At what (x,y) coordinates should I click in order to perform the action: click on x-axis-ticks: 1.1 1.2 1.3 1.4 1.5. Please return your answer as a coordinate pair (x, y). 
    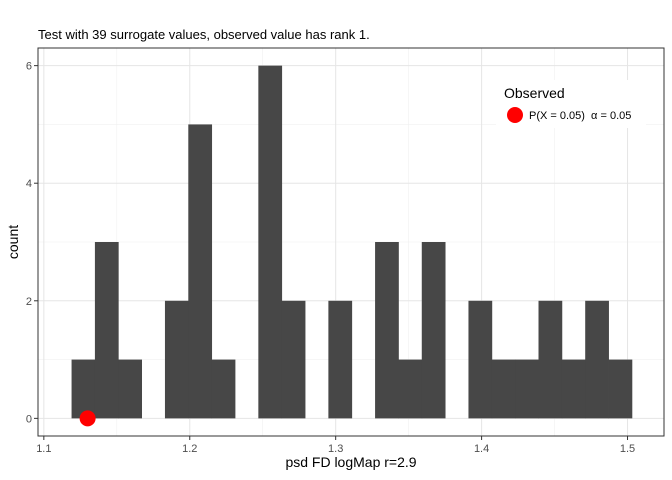
    Looking at the image, I should click on (335, 445).